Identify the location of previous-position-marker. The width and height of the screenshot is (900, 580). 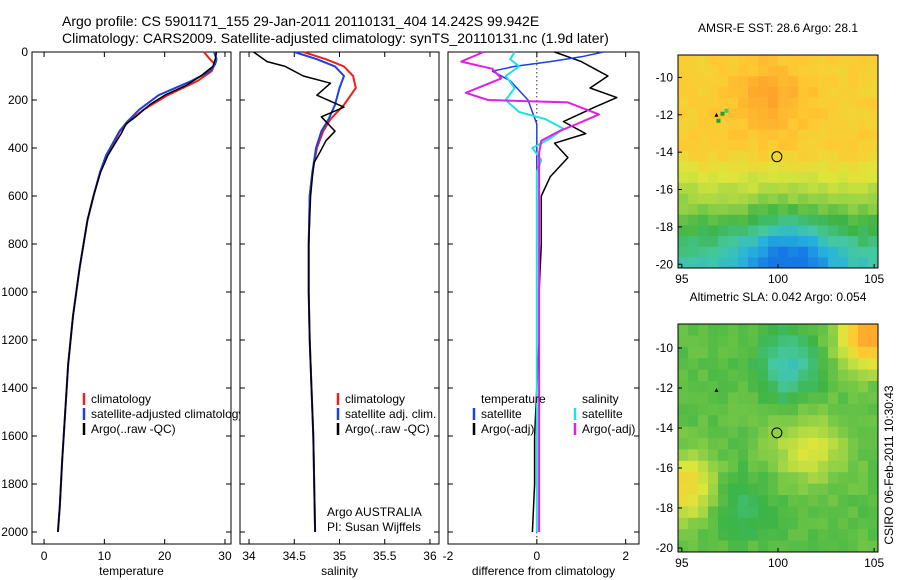
(716, 114).